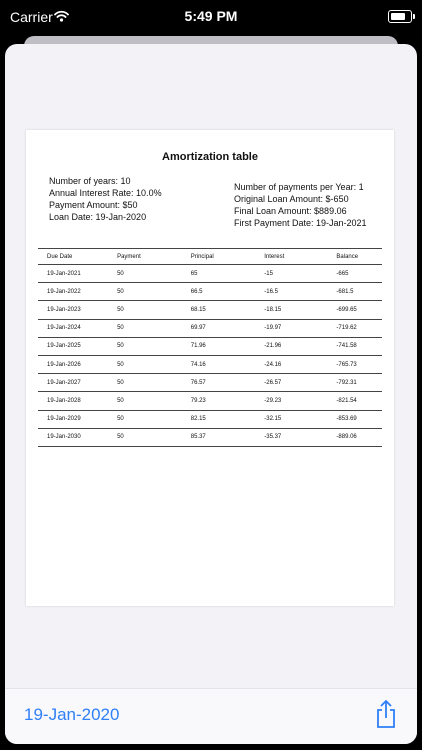  I want to click on table-row: 19-Jan-2028 50 79.23 -29.23 -821.54, so click(210, 401).